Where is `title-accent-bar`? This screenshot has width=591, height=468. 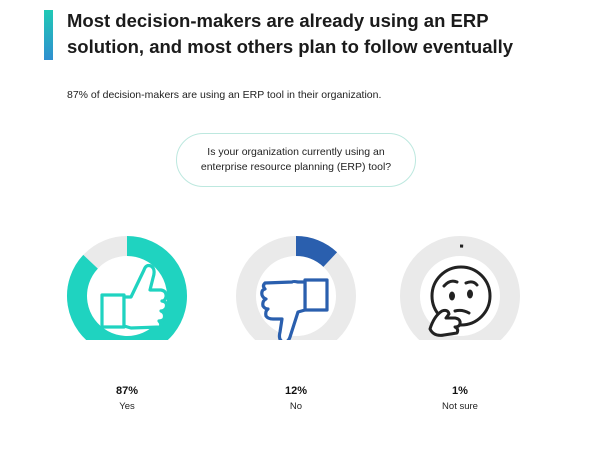
title-accent-bar is located at coordinates (48, 35).